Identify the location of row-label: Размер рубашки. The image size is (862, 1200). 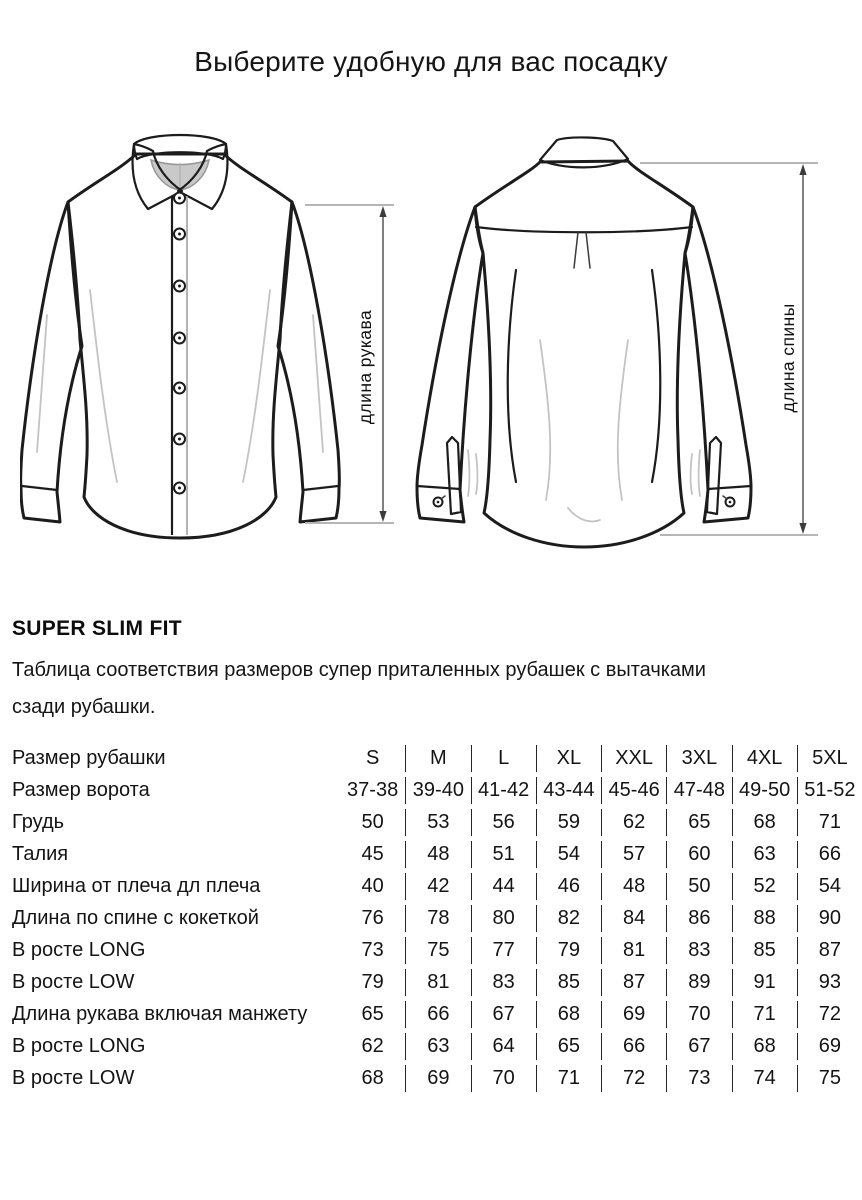
(89, 758).